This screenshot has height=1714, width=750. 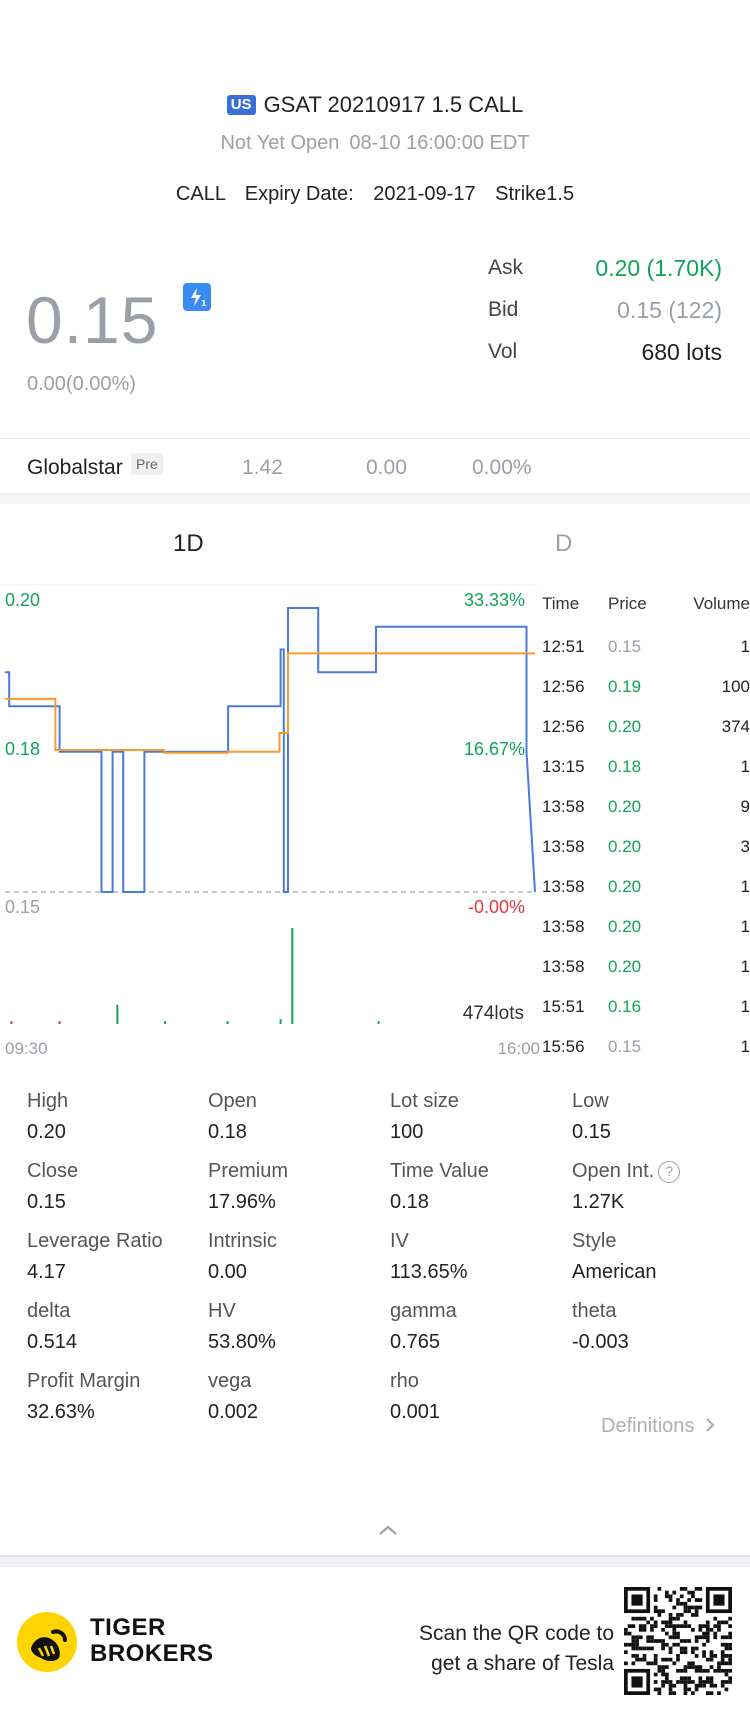 What do you see at coordinates (188, 543) in the screenshot?
I see `tab-1d: 1D` at bounding box center [188, 543].